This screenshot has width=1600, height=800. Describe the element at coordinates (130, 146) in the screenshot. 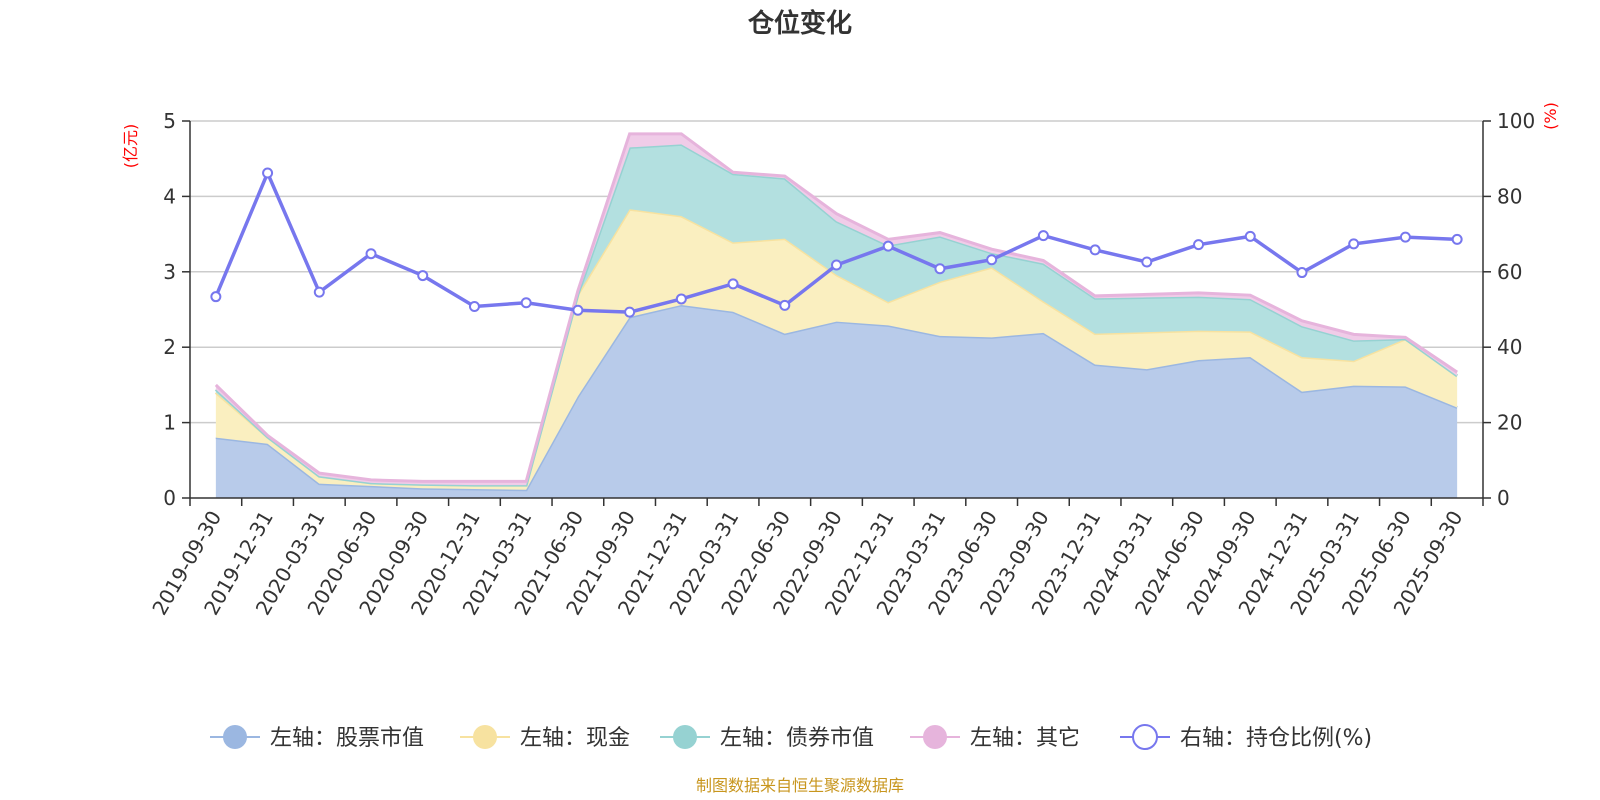

I see `left-axis-unit: (亿元)` at that location.